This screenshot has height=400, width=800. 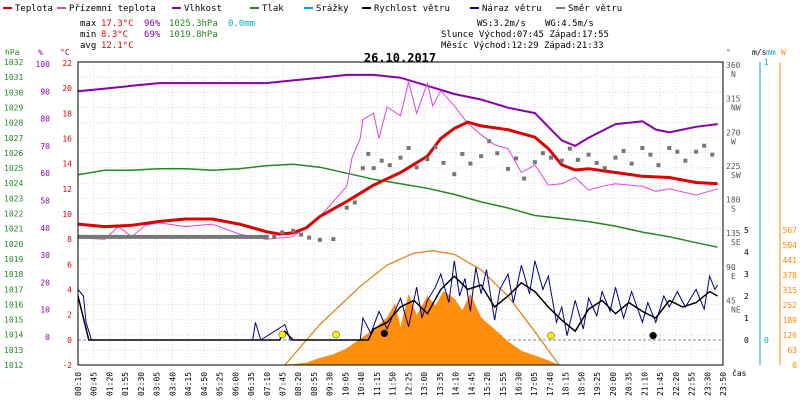 I want to click on axis-tick-x: 14:45, so click(x=471, y=384).